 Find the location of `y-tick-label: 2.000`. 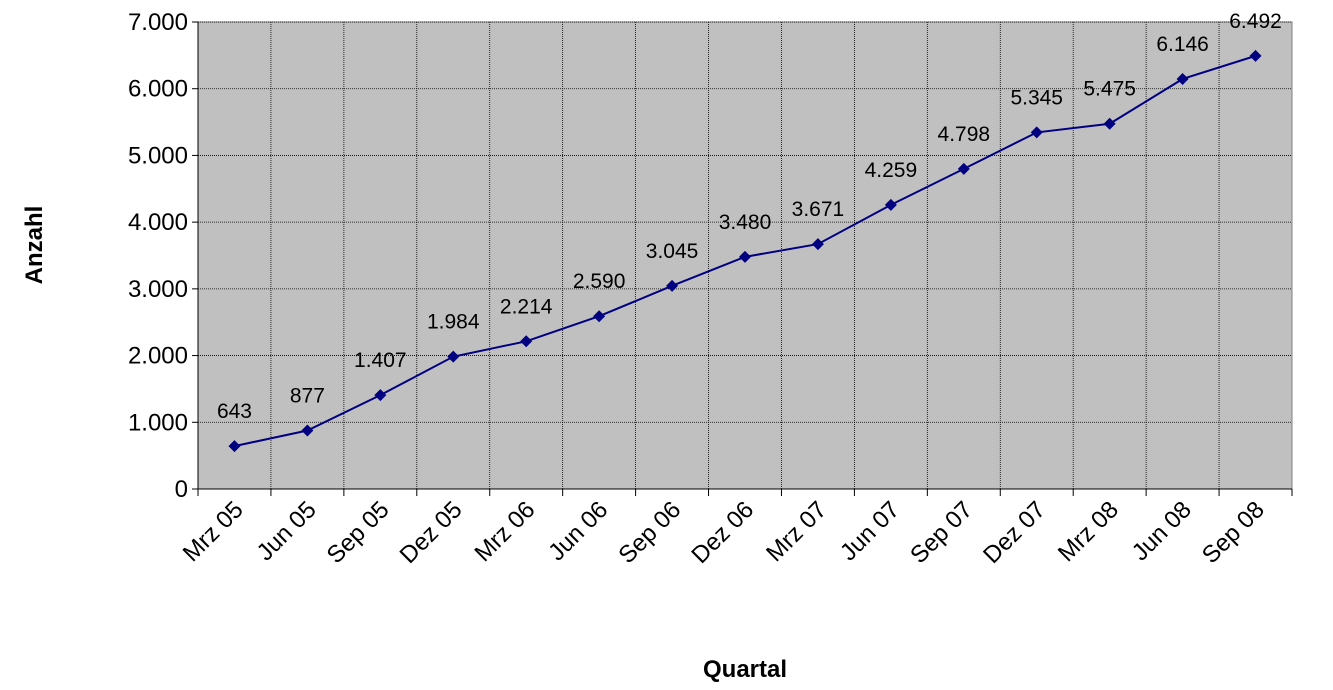

y-tick-label: 2.000 is located at coordinates (158, 356).